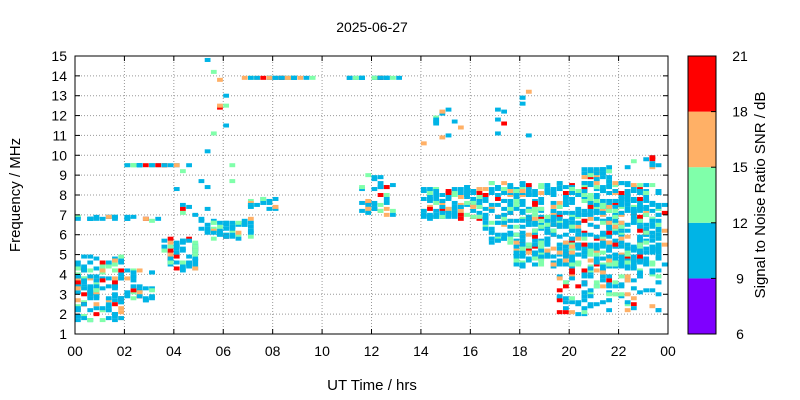 Image resolution: width=800 pixels, height=400 pixels. What do you see at coordinates (372, 27) in the screenshot?
I see `chart-title: 2025-06-27` at bounding box center [372, 27].